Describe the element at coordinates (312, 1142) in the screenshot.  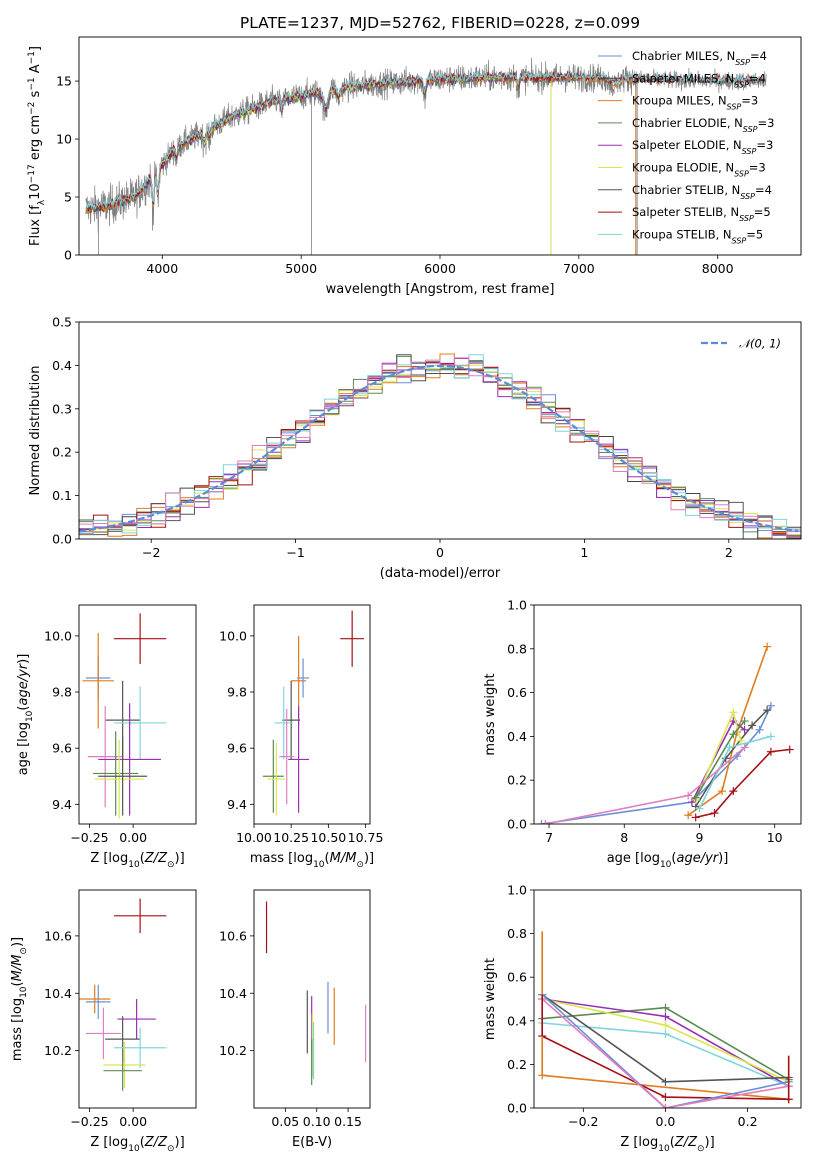
I see `x-axis-label: E(B-V)` at that location.